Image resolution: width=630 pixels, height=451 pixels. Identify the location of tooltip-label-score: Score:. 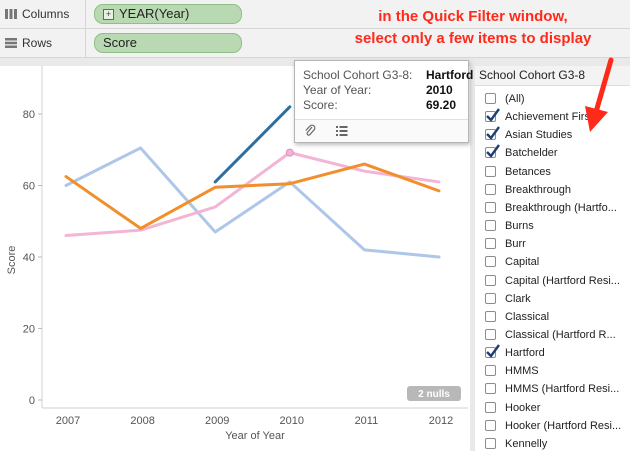
(320, 105).